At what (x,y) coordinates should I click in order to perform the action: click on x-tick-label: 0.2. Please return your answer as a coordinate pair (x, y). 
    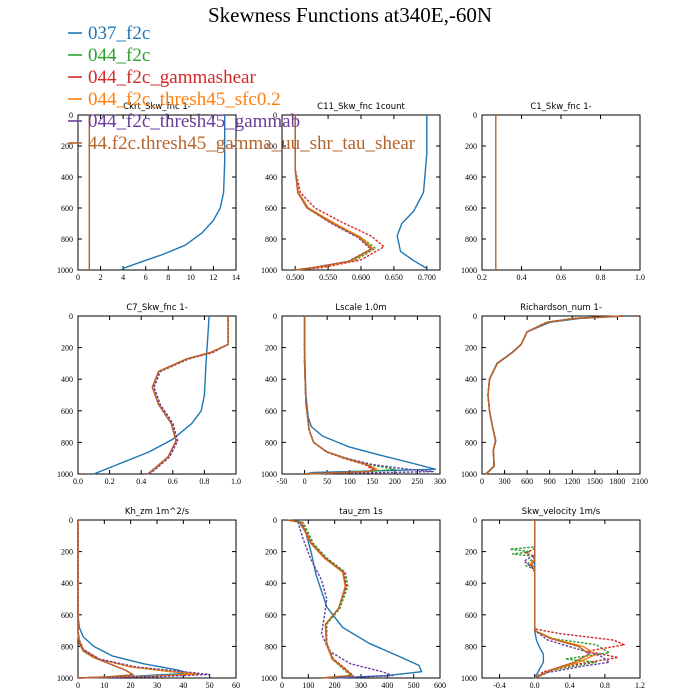
    Looking at the image, I should click on (482, 277).